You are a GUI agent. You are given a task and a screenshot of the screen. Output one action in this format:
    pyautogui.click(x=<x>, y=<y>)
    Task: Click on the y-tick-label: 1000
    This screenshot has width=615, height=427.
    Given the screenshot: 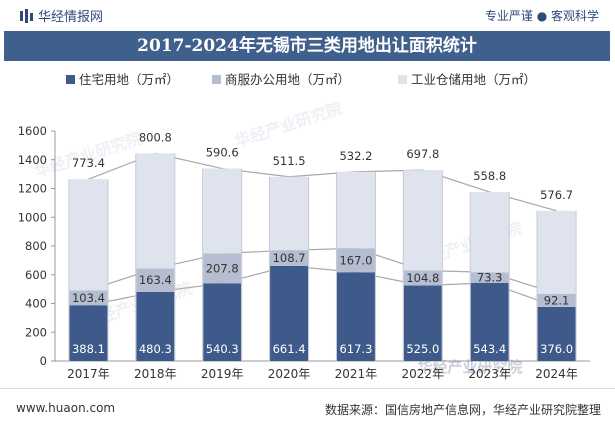 What is the action you would take?
    pyautogui.click(x=32, y=217)
    